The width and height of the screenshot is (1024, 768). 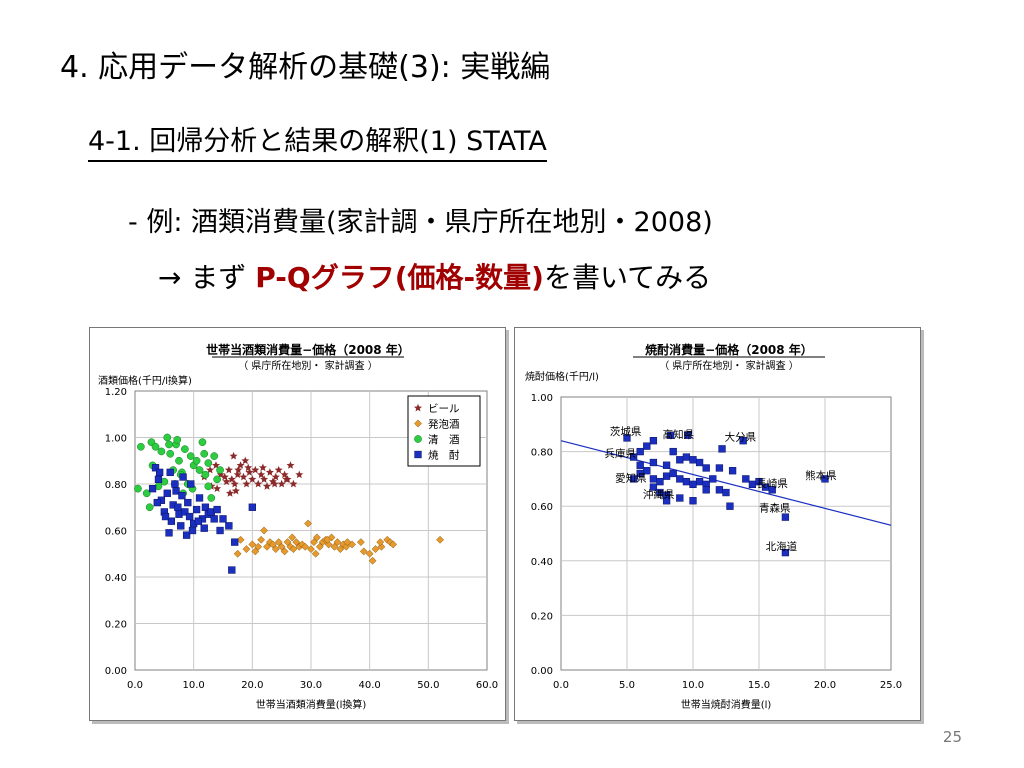 What do you see at coordinates (305, 67) in the screenshot?
I see `slide-title: 4. 応用データ解析の基礎(3): 実戦編` at bounding box center [305, 67].